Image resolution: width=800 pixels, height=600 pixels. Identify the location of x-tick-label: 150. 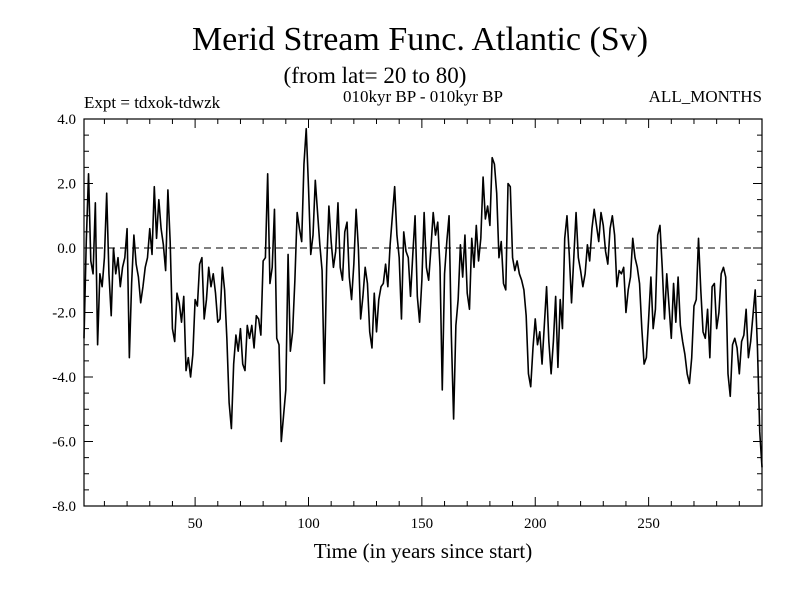
(422, 524).